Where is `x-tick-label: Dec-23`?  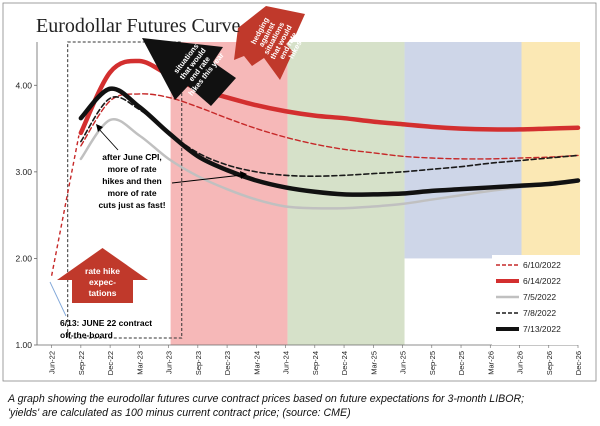 x-tick-label: Dec-23 is located at coordinates (227, 363).